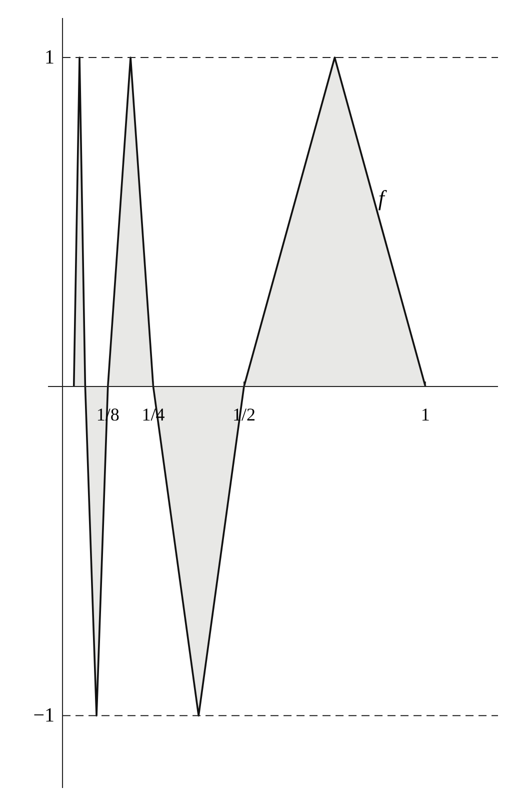 This screenshot has height=806, width=515. Describe the element at coordinates (383, 198) in the screenshot. I see `annotation: f` at that location.